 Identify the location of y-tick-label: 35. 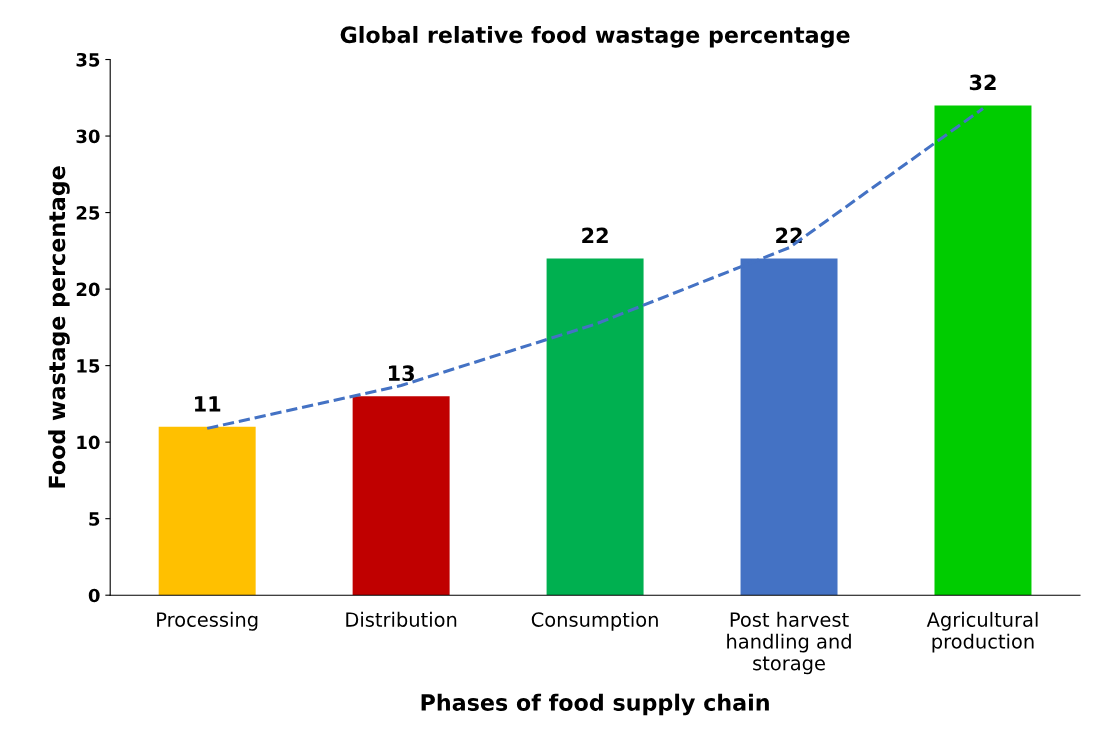
(88, 59).